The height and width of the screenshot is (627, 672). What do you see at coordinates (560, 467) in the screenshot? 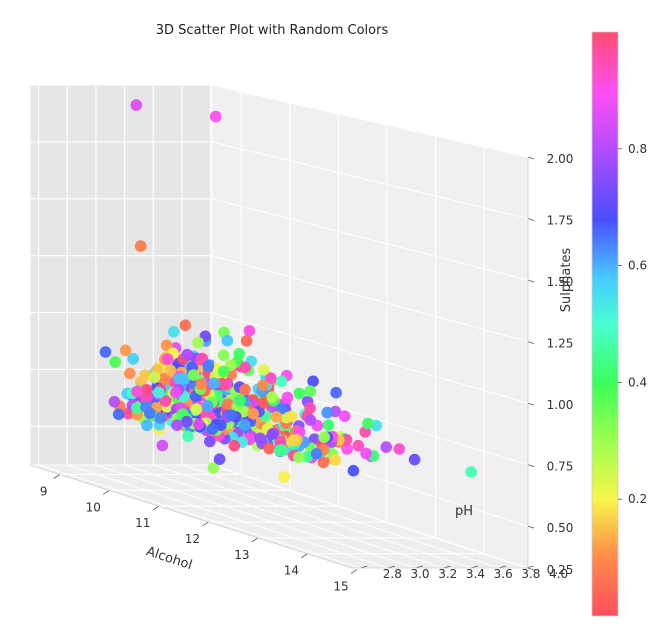
I see `z-tick-label: 0.75` at bounding box center [560, 467].